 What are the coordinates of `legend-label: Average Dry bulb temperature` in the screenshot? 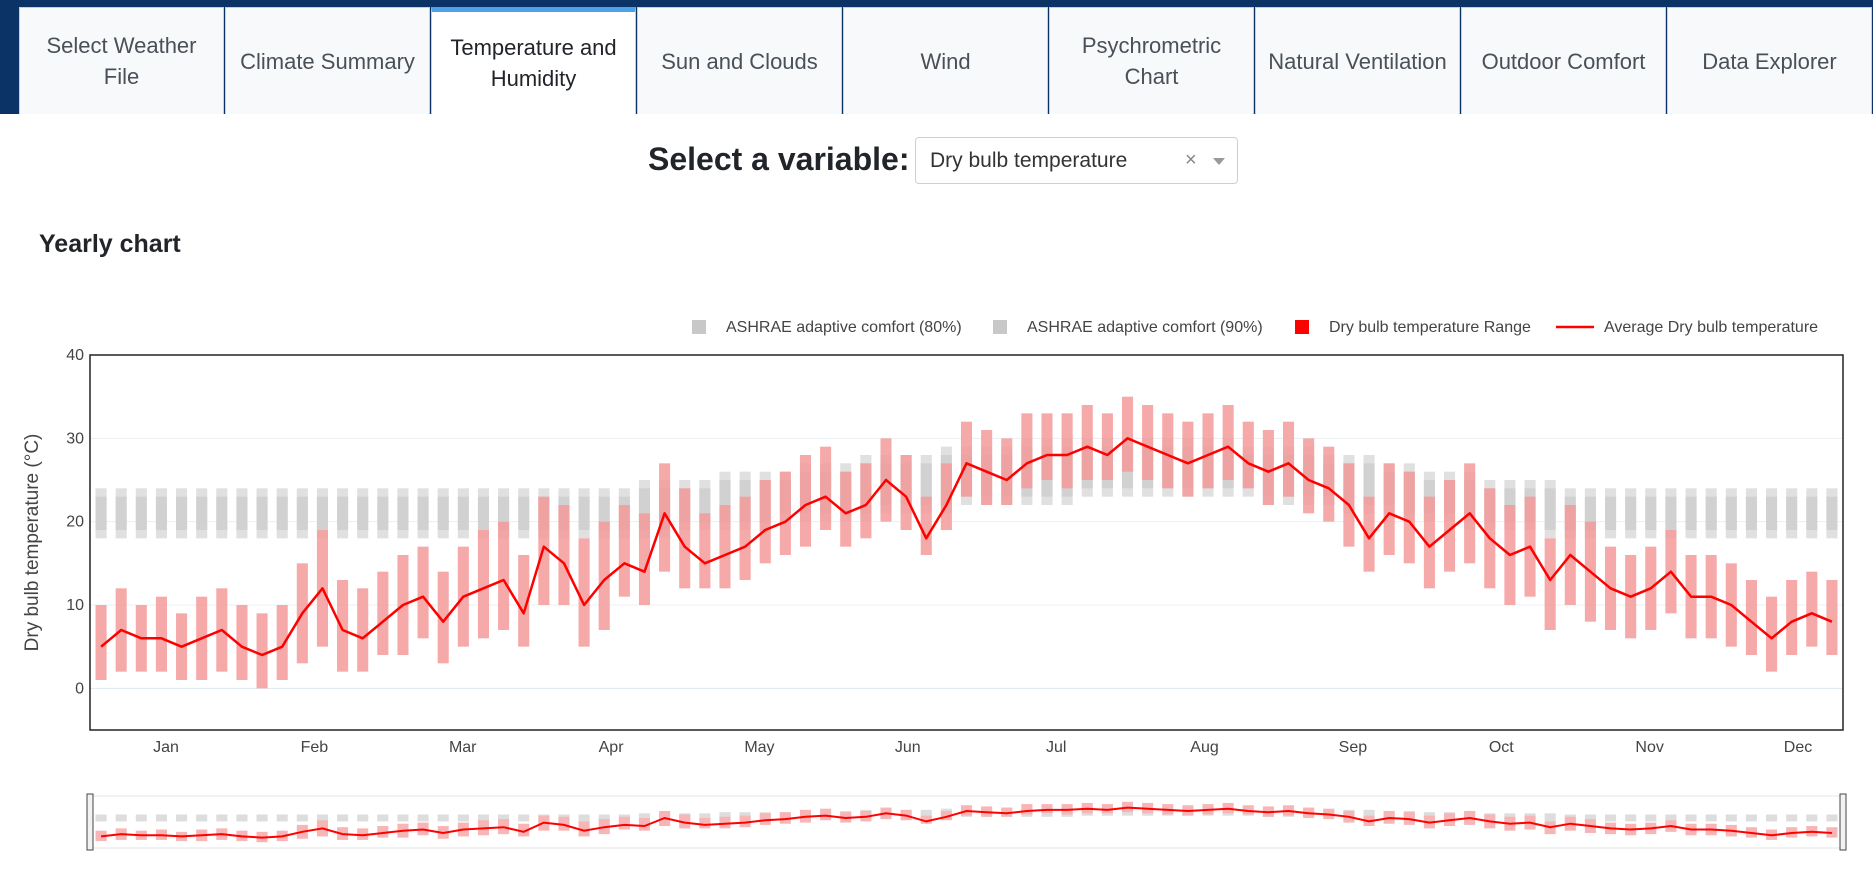 It's located at (1711, 327).